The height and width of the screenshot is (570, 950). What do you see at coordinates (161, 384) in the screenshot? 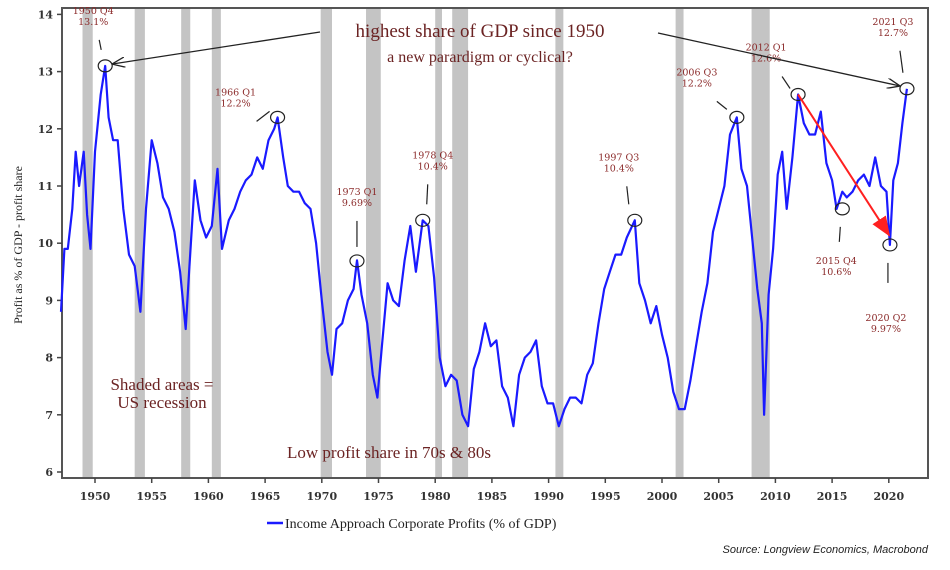
I see `shaded-areas-note-1: Shaded areas =` at bounding box center [161, 384].